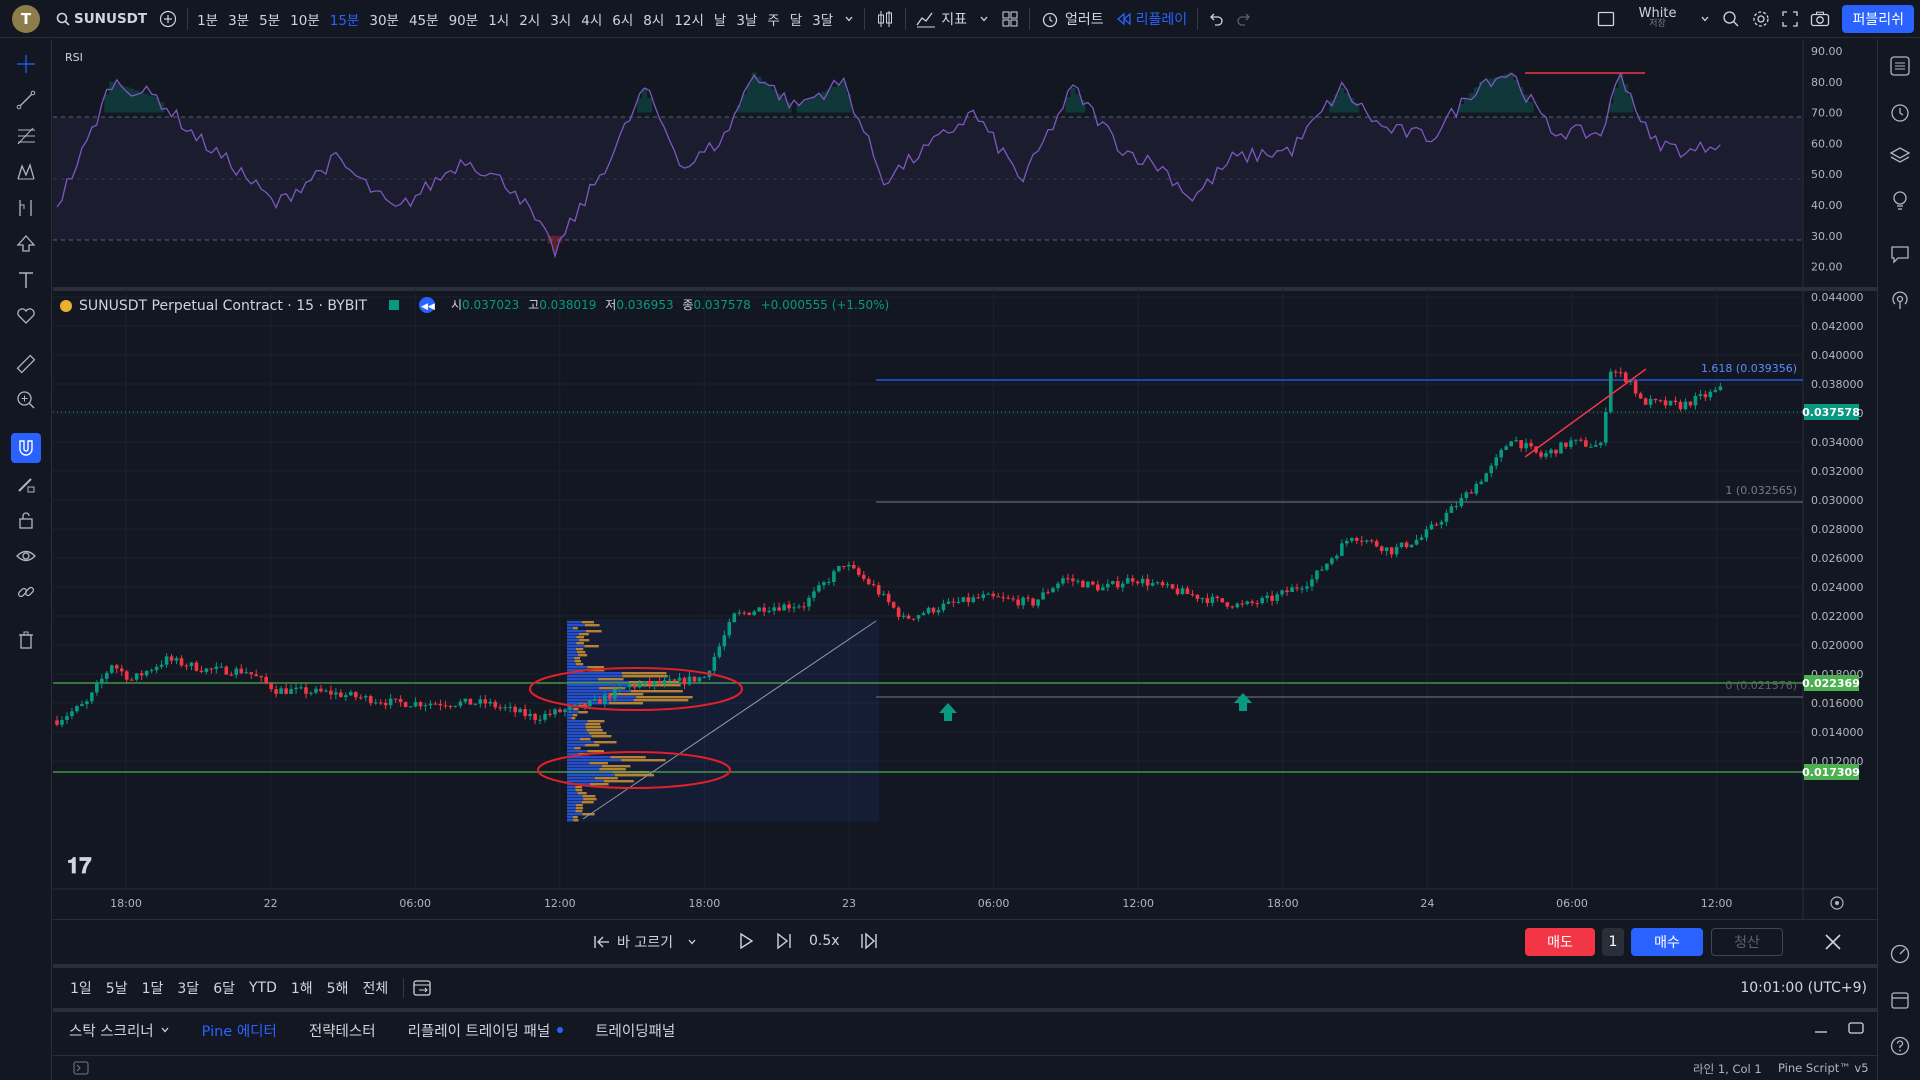 This screenshot has width=1920, height=1080. I want to click on tab-stock-screener: 스탁 스크리너, so click(119, 1030).